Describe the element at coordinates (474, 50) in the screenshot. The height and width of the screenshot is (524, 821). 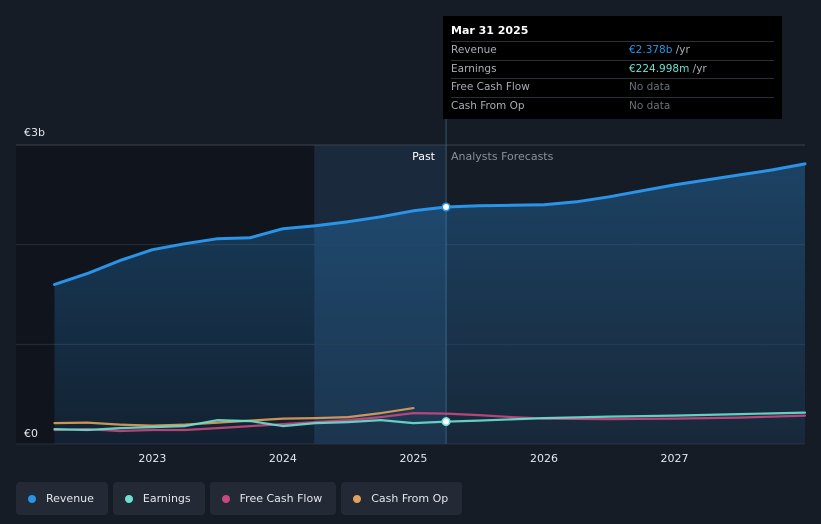
I see `tooltip-label: Revenue` at that location.